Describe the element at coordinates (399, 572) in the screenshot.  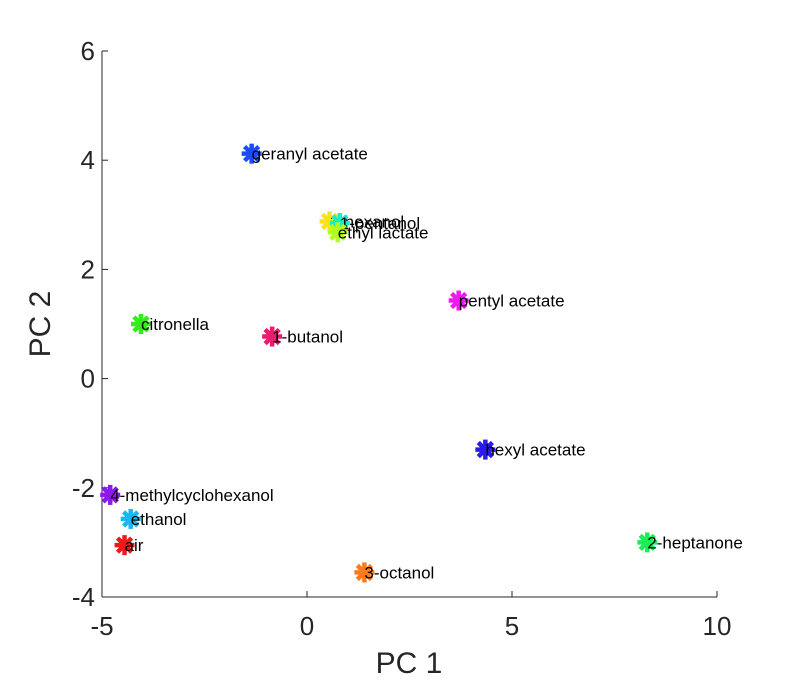
I see `point-label: 3-octanol` at that location.